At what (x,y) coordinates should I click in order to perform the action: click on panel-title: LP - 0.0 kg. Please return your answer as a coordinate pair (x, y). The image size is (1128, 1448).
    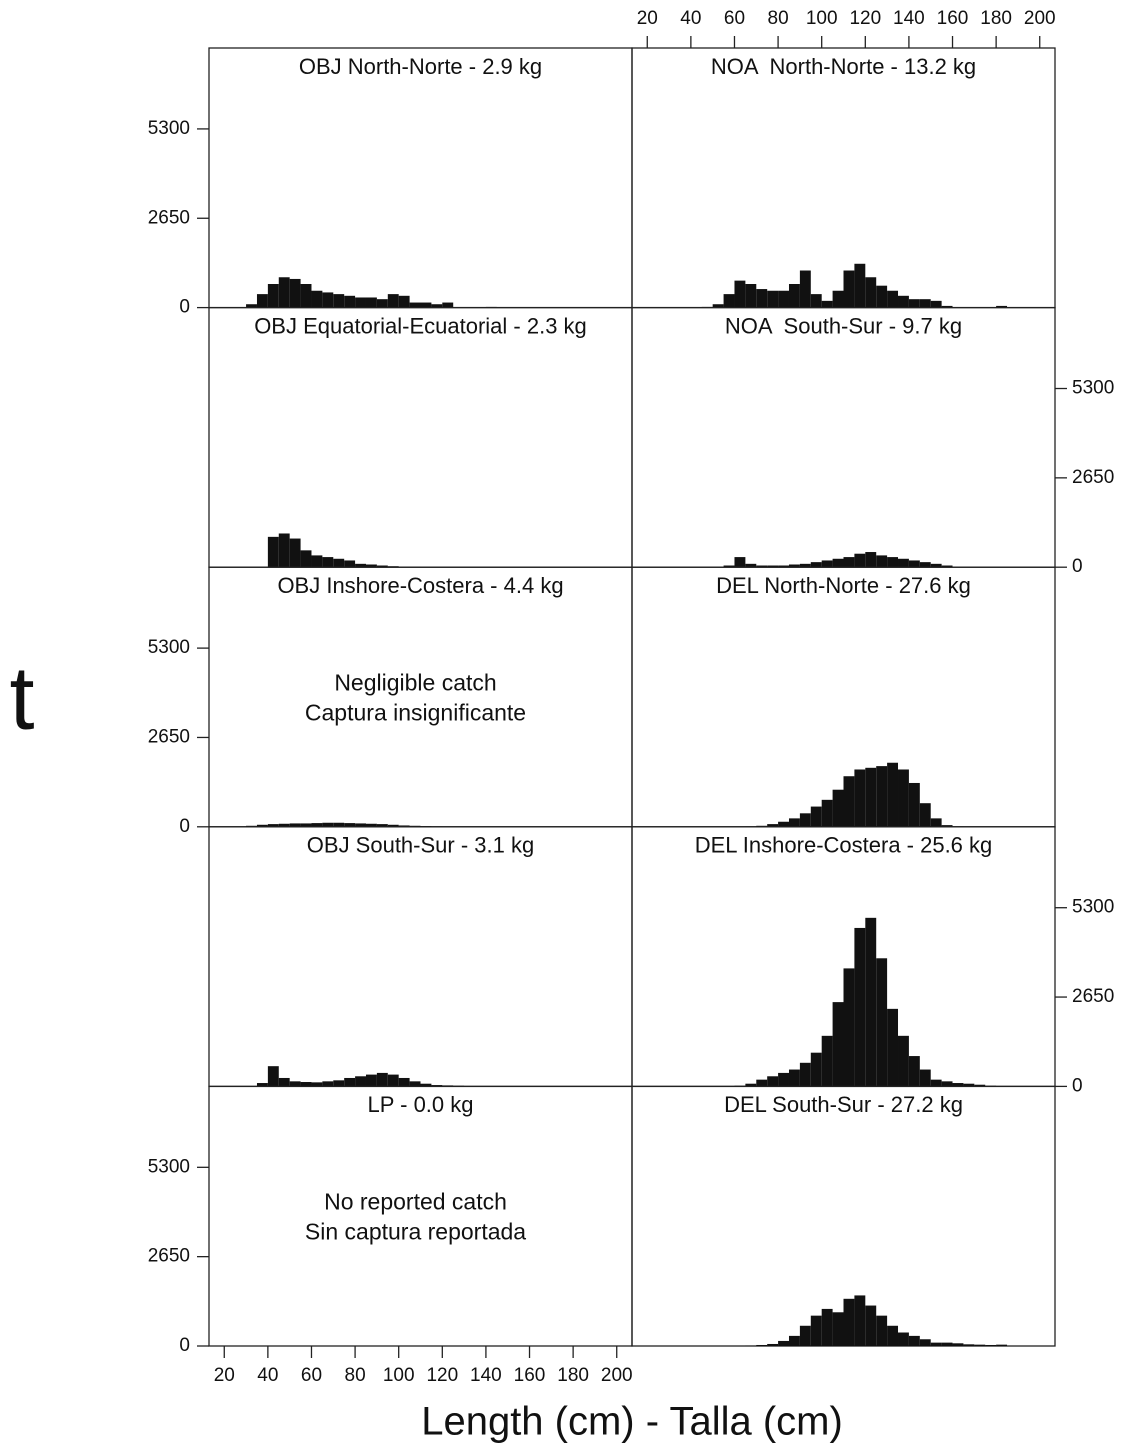
    Looking at the image, I should click on (421, 1104).